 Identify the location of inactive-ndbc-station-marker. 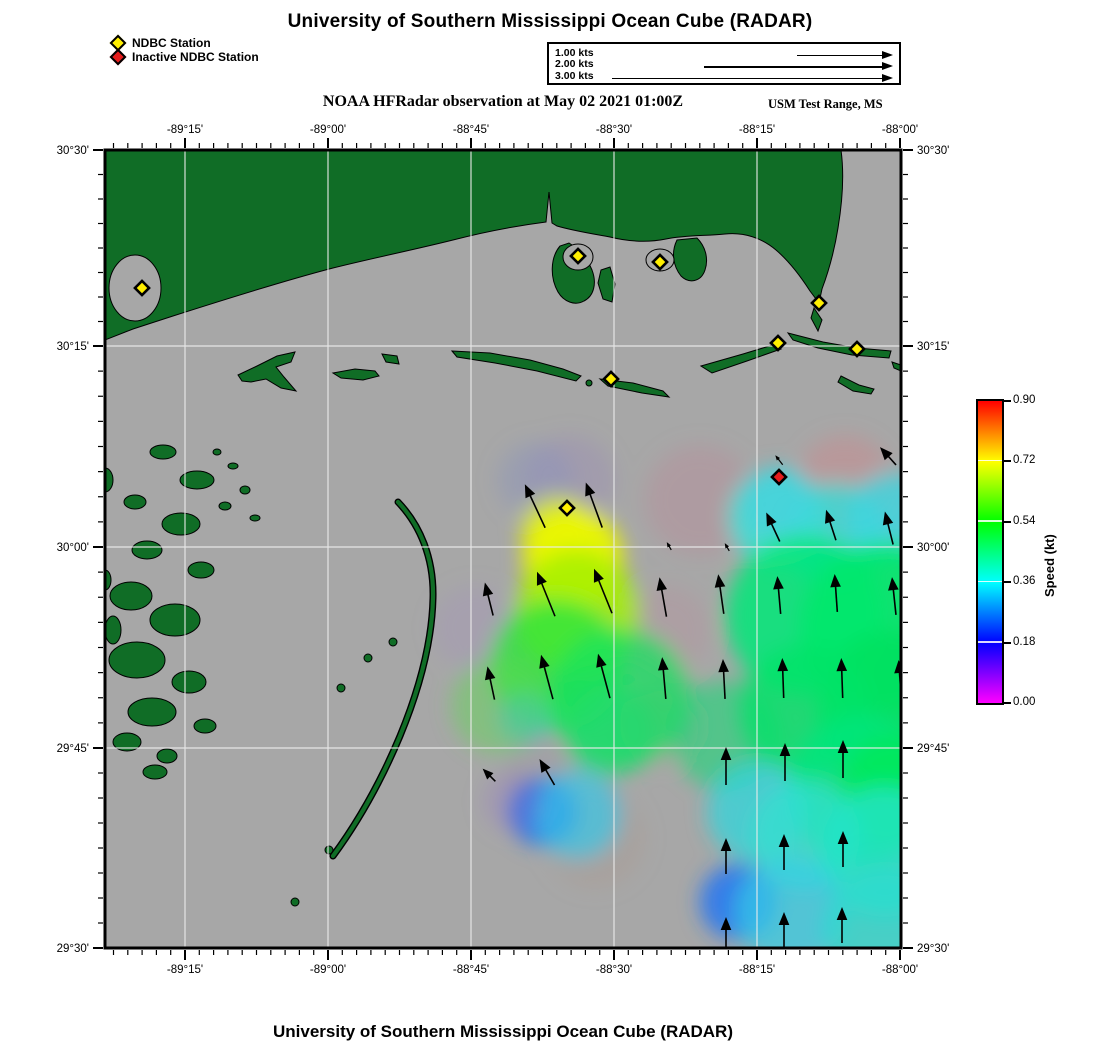
(779, 477).